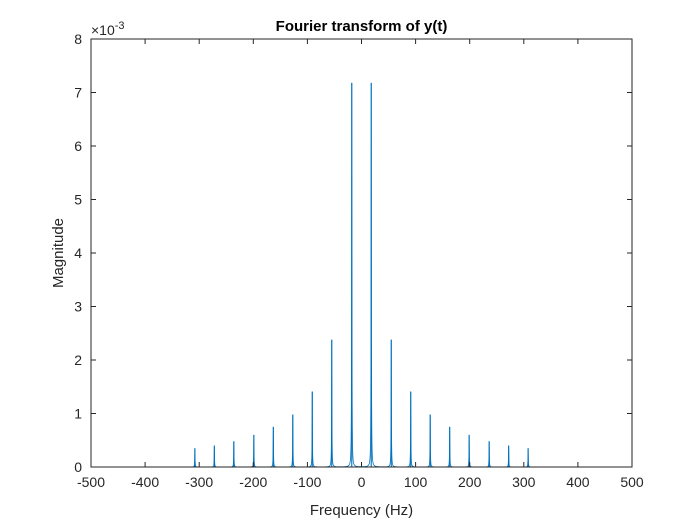 The width and height of the screenshot is (700, 525). I want to click on x-tick-label: 0, so click(362, 482).